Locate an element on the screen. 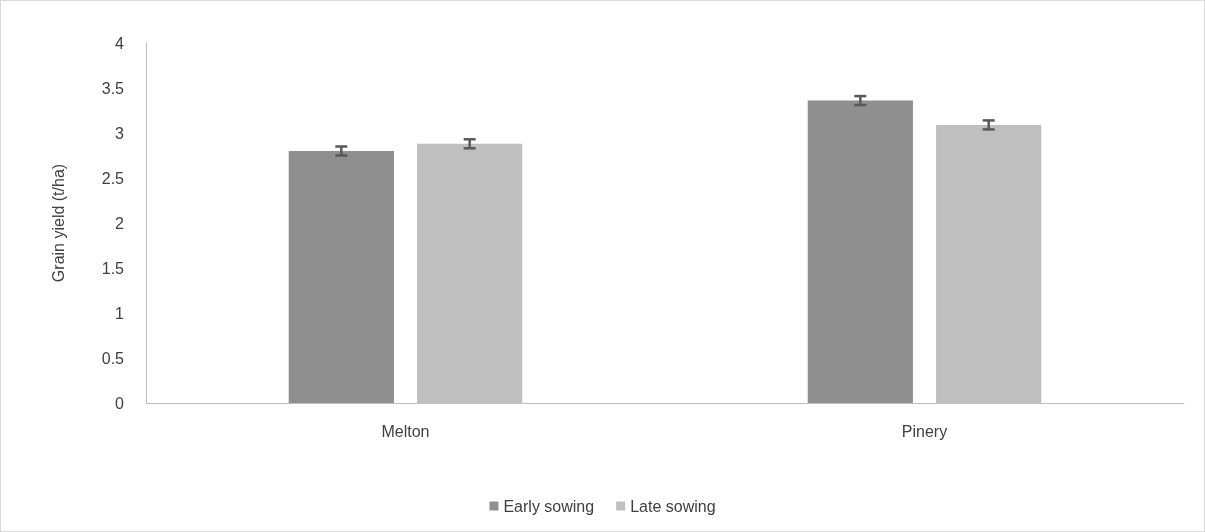  y-tick-label: 0 is located at coordinates (120, 403).